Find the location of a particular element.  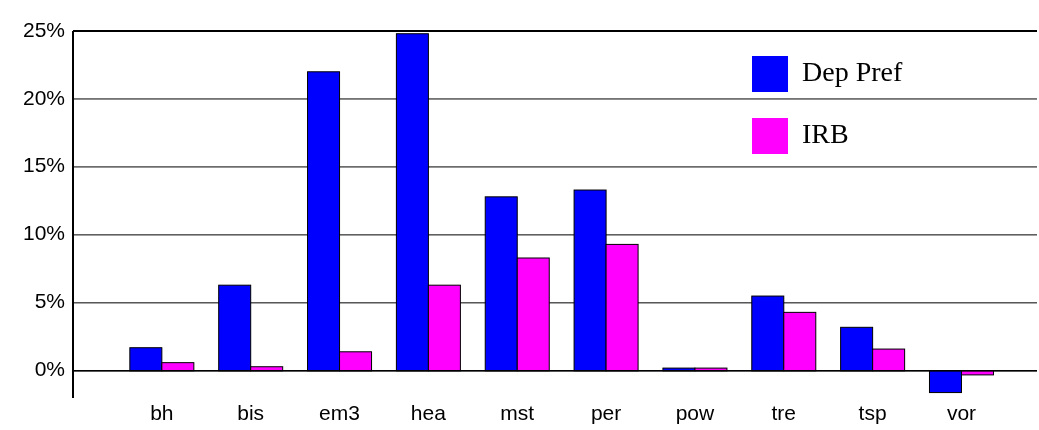

x-tick-label: tsp is located at coordinates (872, 412).